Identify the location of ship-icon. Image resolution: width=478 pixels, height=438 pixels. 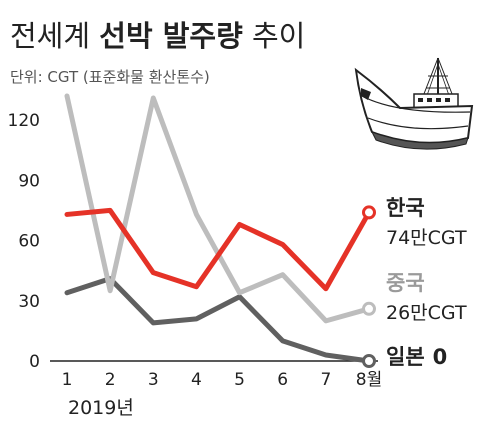
(414, 103).